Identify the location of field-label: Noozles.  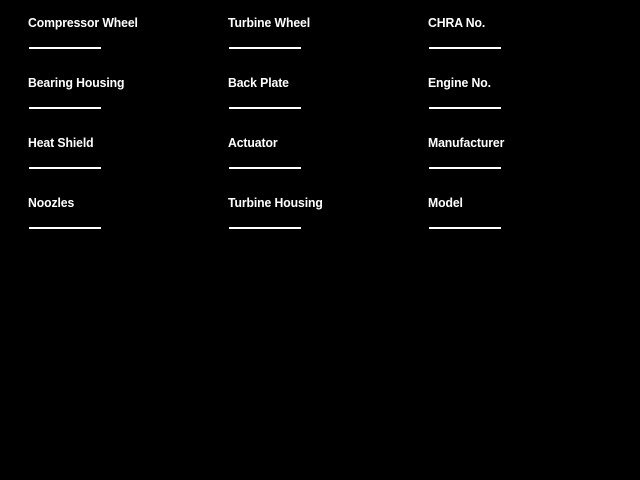
(51, 202).